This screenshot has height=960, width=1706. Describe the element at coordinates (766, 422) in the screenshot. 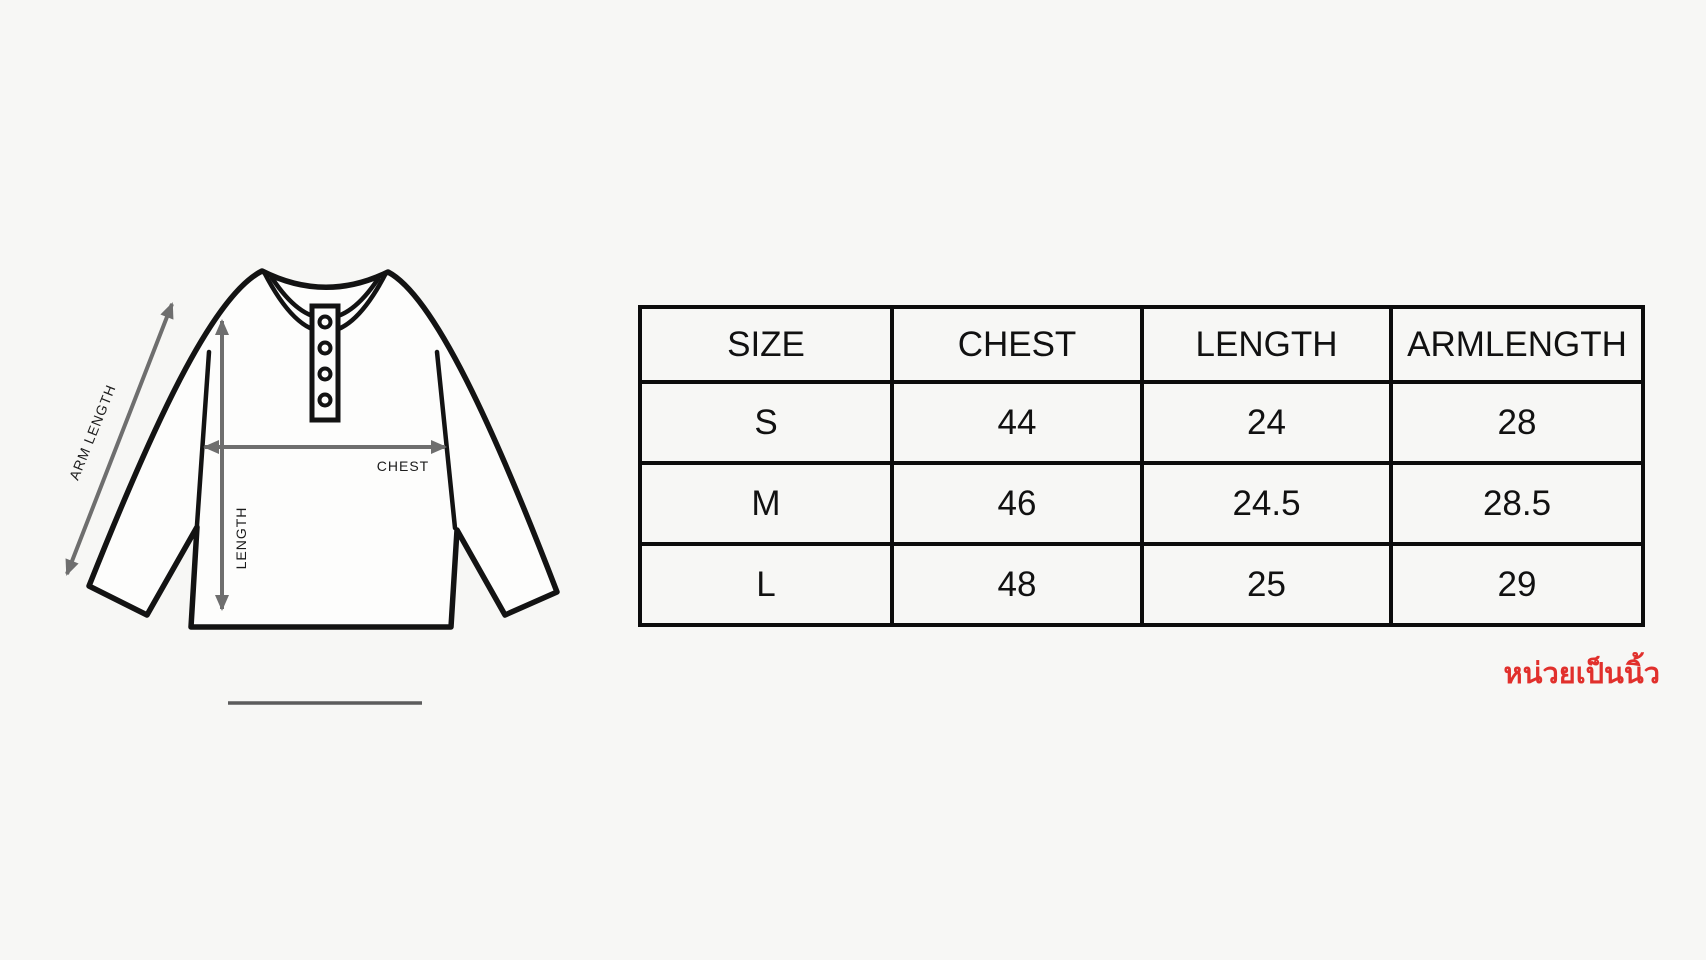

I see `cell-size: S` at that location.